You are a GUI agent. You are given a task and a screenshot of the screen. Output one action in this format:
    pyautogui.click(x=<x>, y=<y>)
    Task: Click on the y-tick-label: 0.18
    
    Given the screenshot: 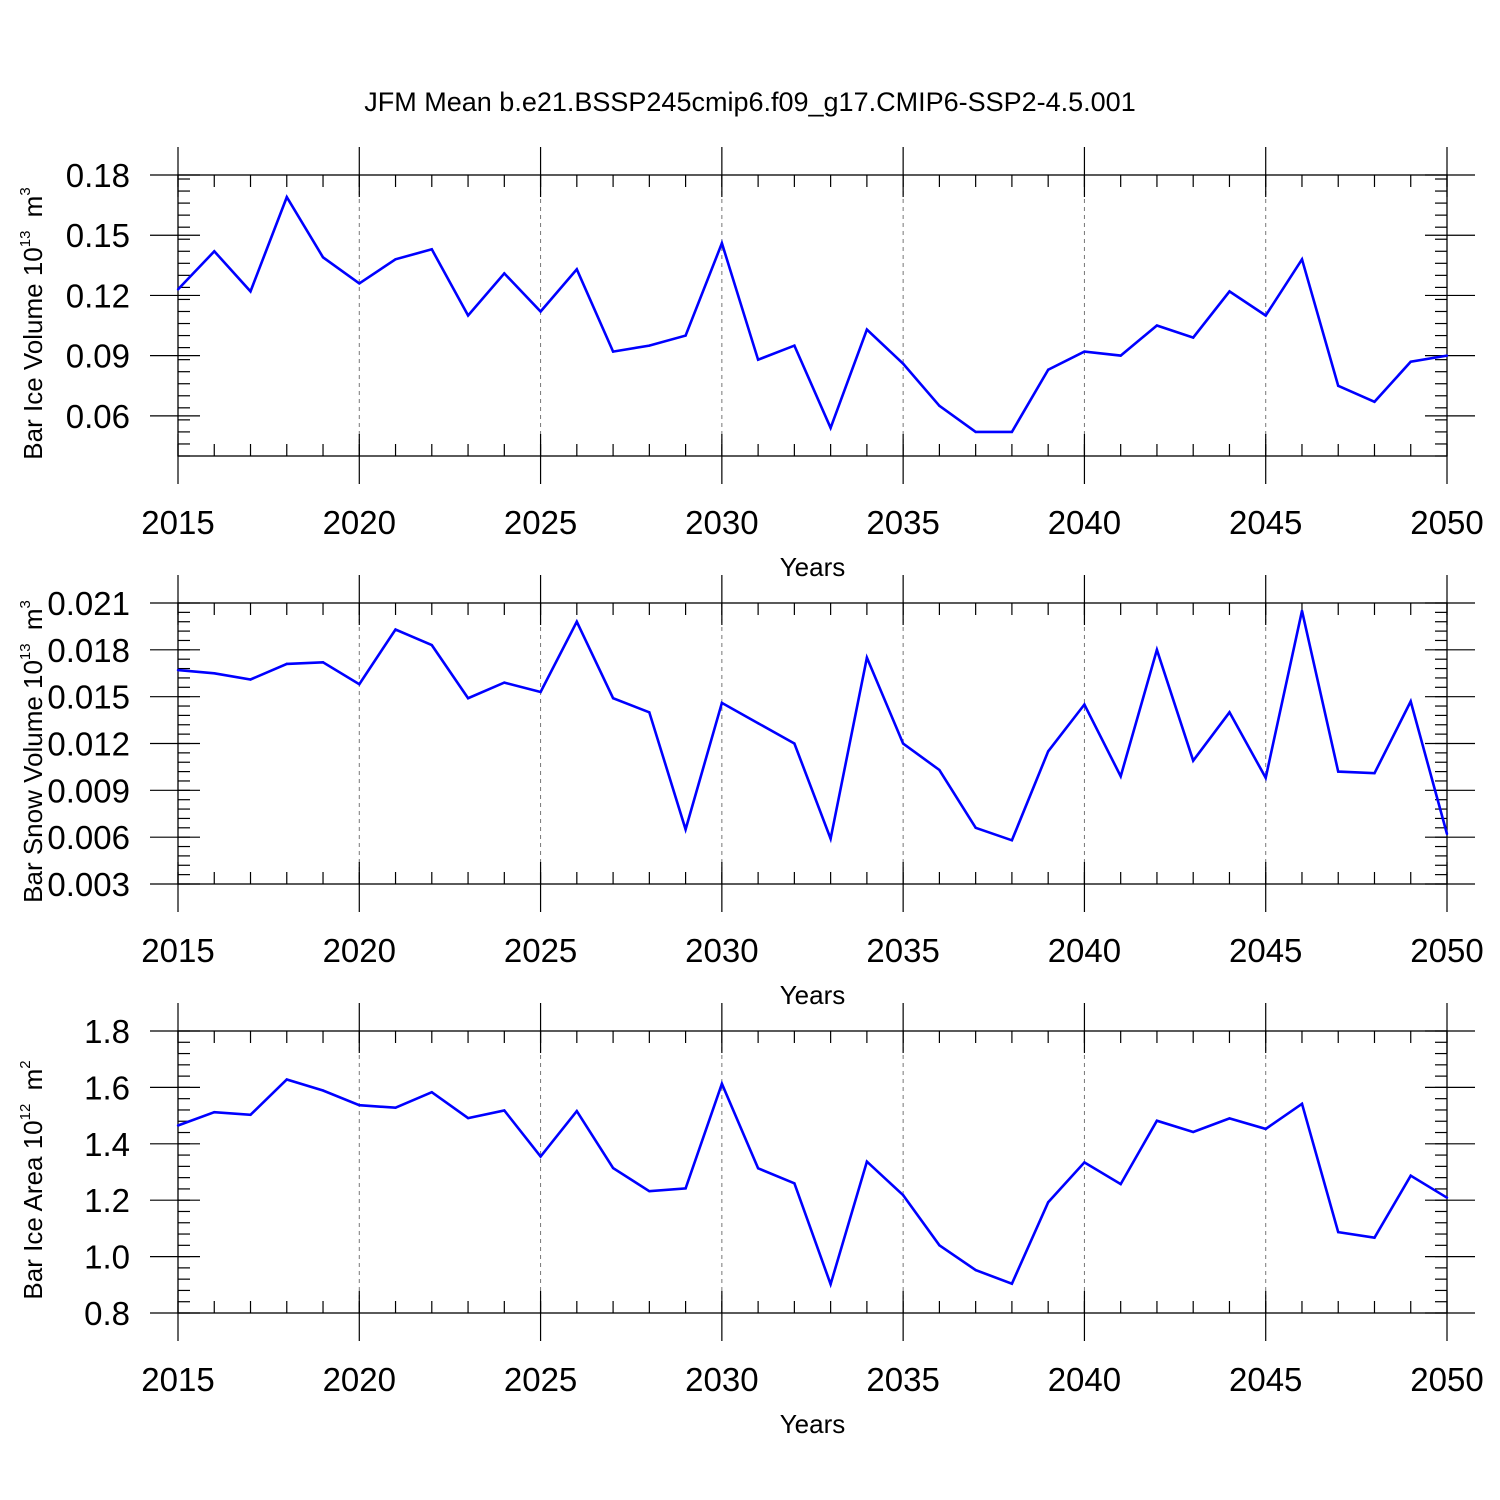 What is the action you would take?
    pyautogui.click(x=98, y=175)
    